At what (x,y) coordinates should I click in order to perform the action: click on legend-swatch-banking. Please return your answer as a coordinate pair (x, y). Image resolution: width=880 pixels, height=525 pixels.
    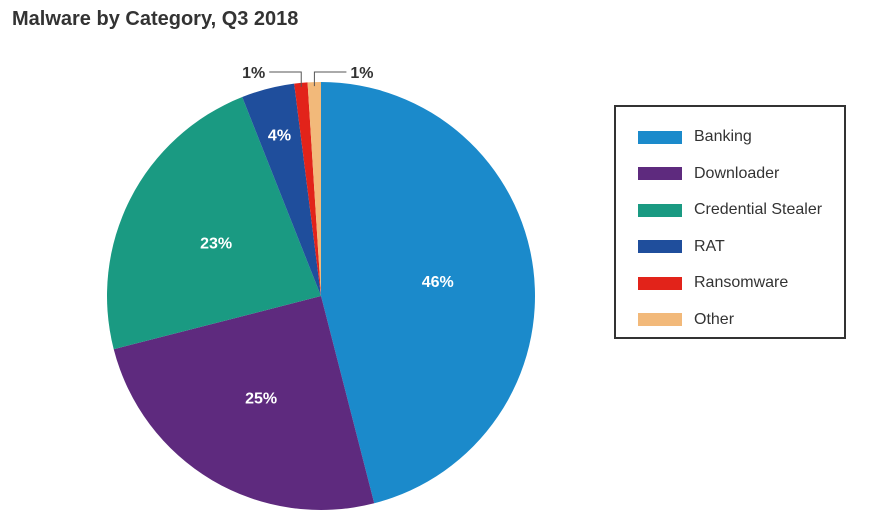
    Looking at the image, I should click on (660, 137).